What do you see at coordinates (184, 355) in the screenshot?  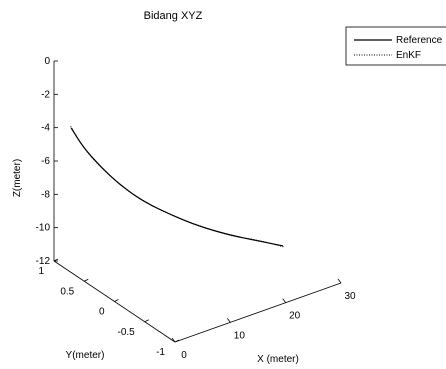 I see `x-tick-label: 0` at bounding box center [184, 355].